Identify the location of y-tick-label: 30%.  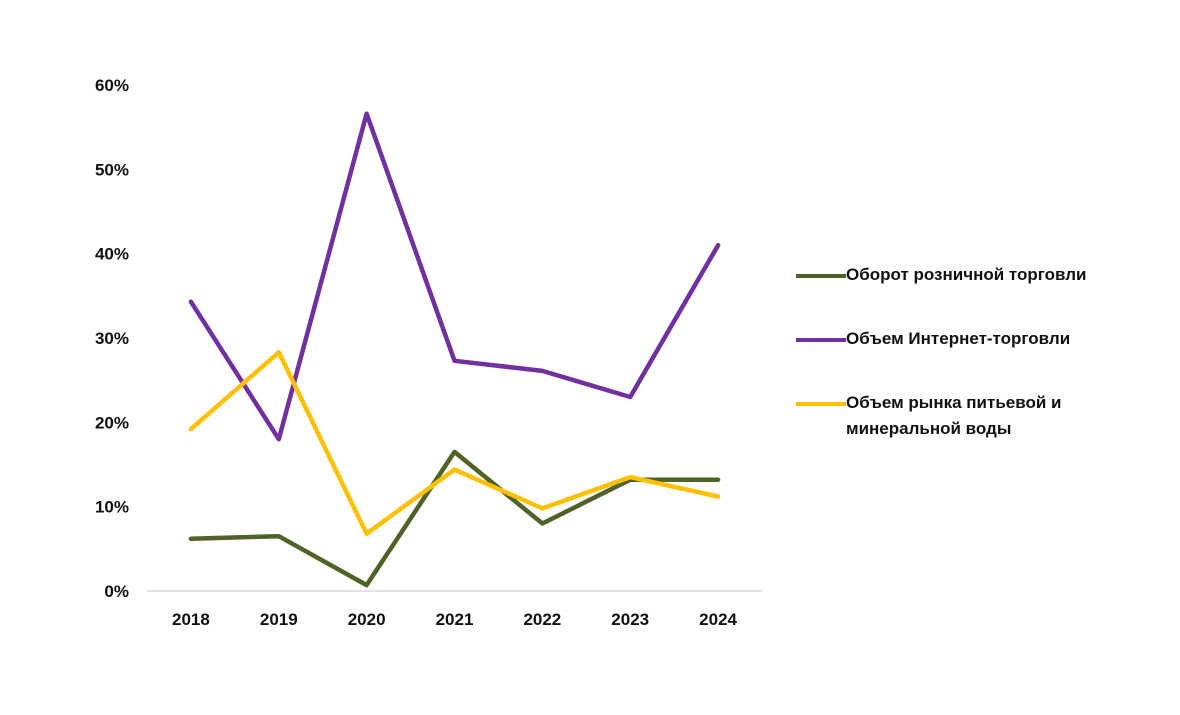
(112, 338).